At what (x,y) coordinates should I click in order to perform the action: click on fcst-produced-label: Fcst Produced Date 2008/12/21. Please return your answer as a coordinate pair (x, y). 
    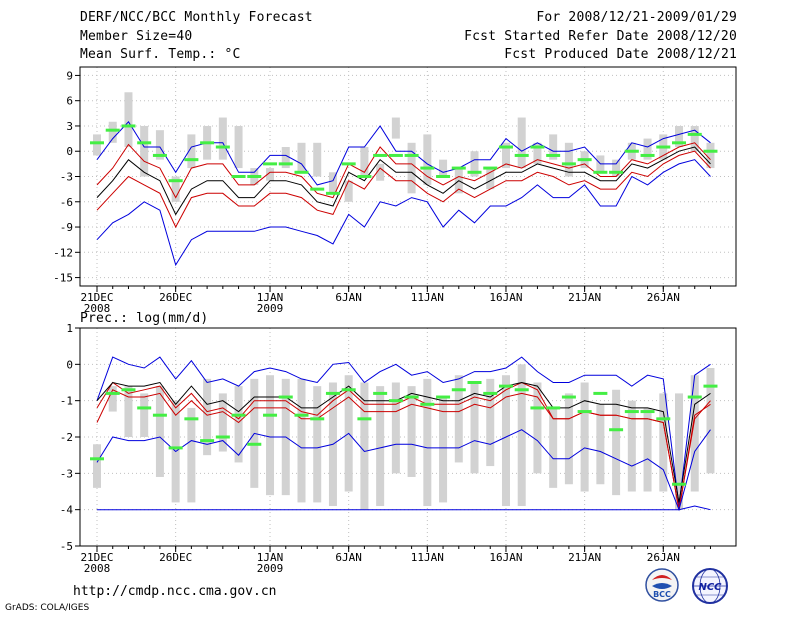
    Looking at the image, I should click on (620, 54).